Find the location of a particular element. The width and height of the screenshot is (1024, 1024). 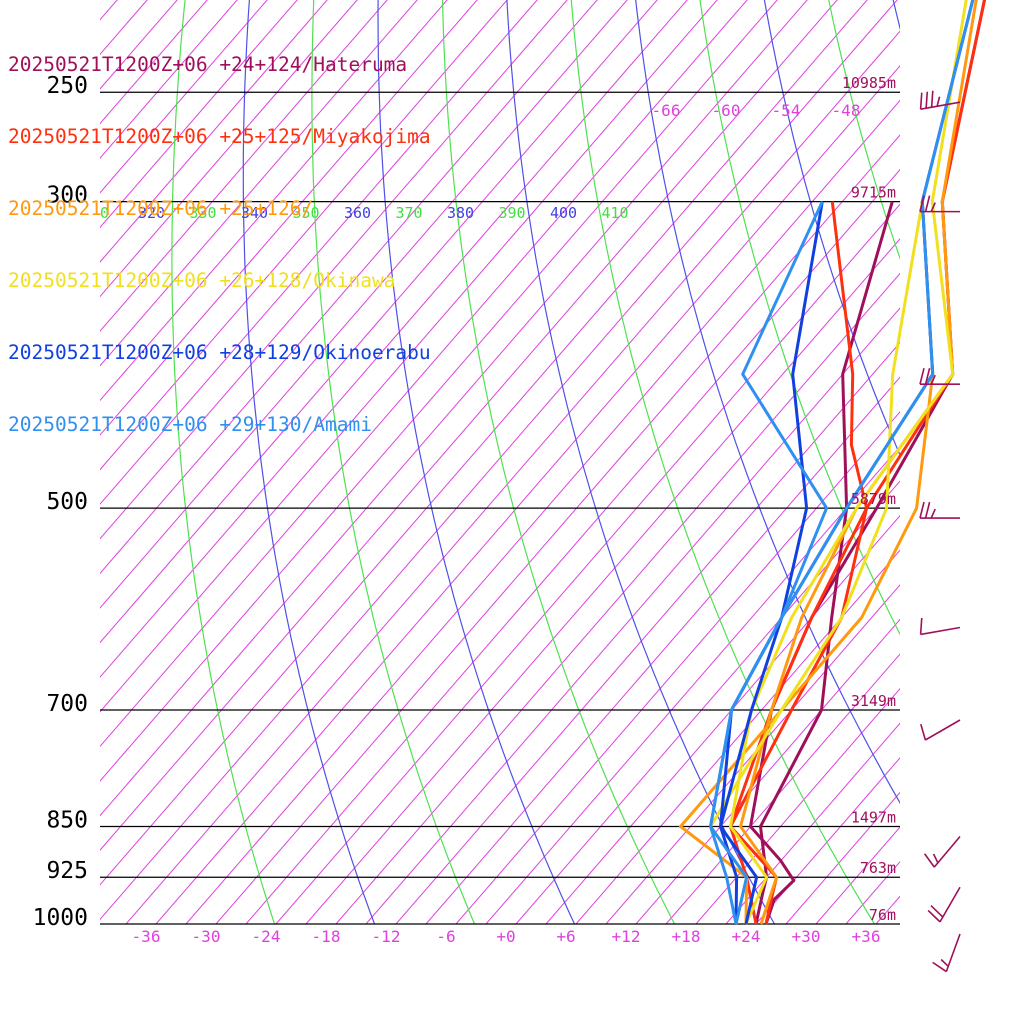

height-label: 10985m is located at coordinates (869, 83).